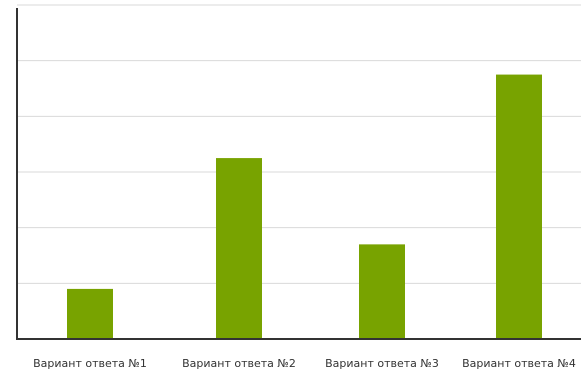 The width and height of the screenshot is (581, 372). Describe the element at coordinates (382, 363) in the screenshot. I see `x-tick-label-3: Вариант ответа №3` at that location.